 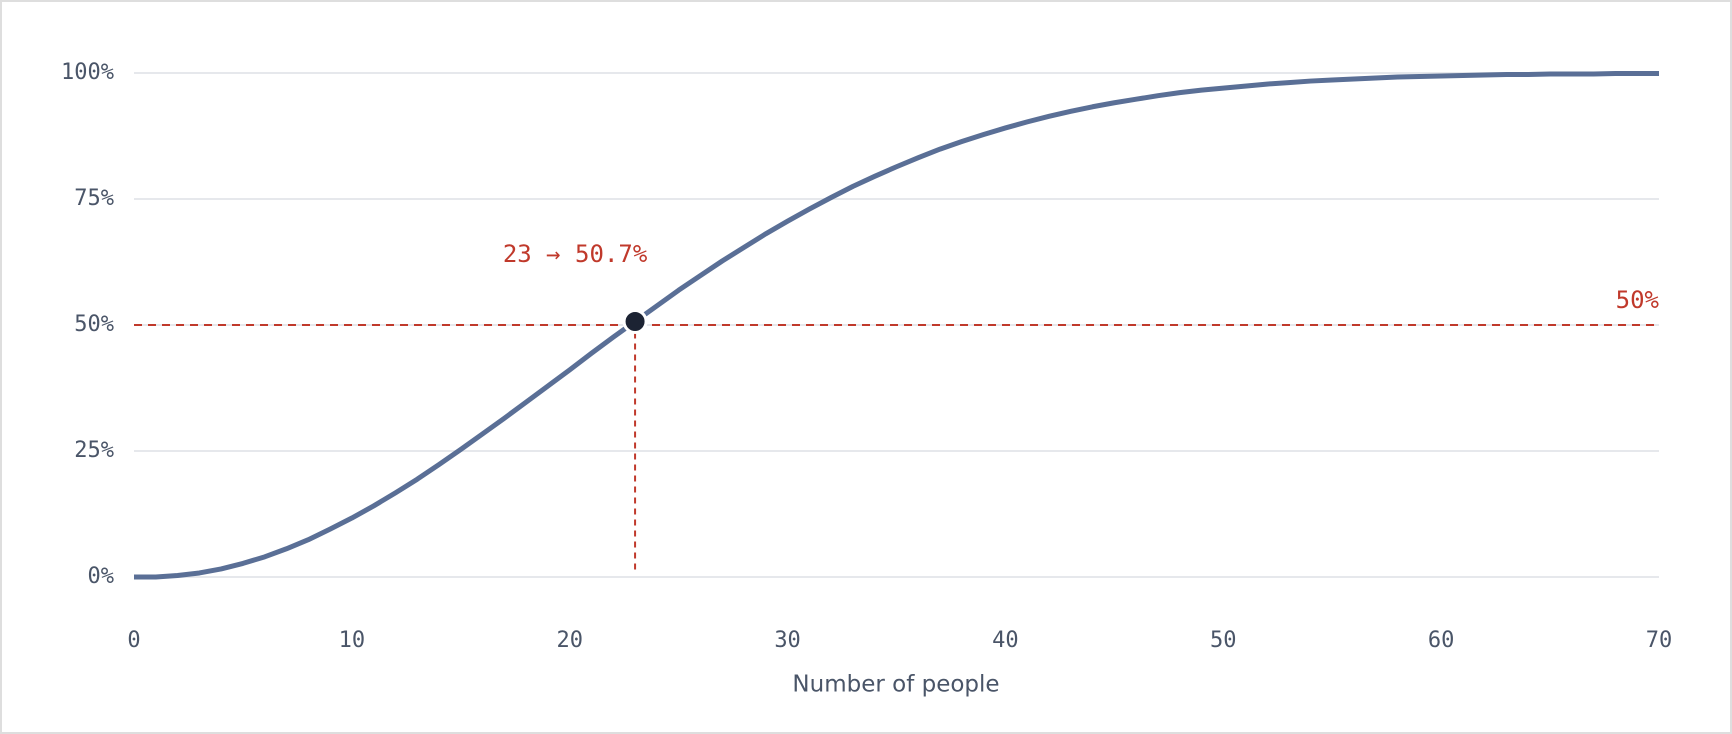 What do you see at coordinates (352, 640) in the screenshot?
I see `x-tick-label: 10` at bounding box center [352, 640].